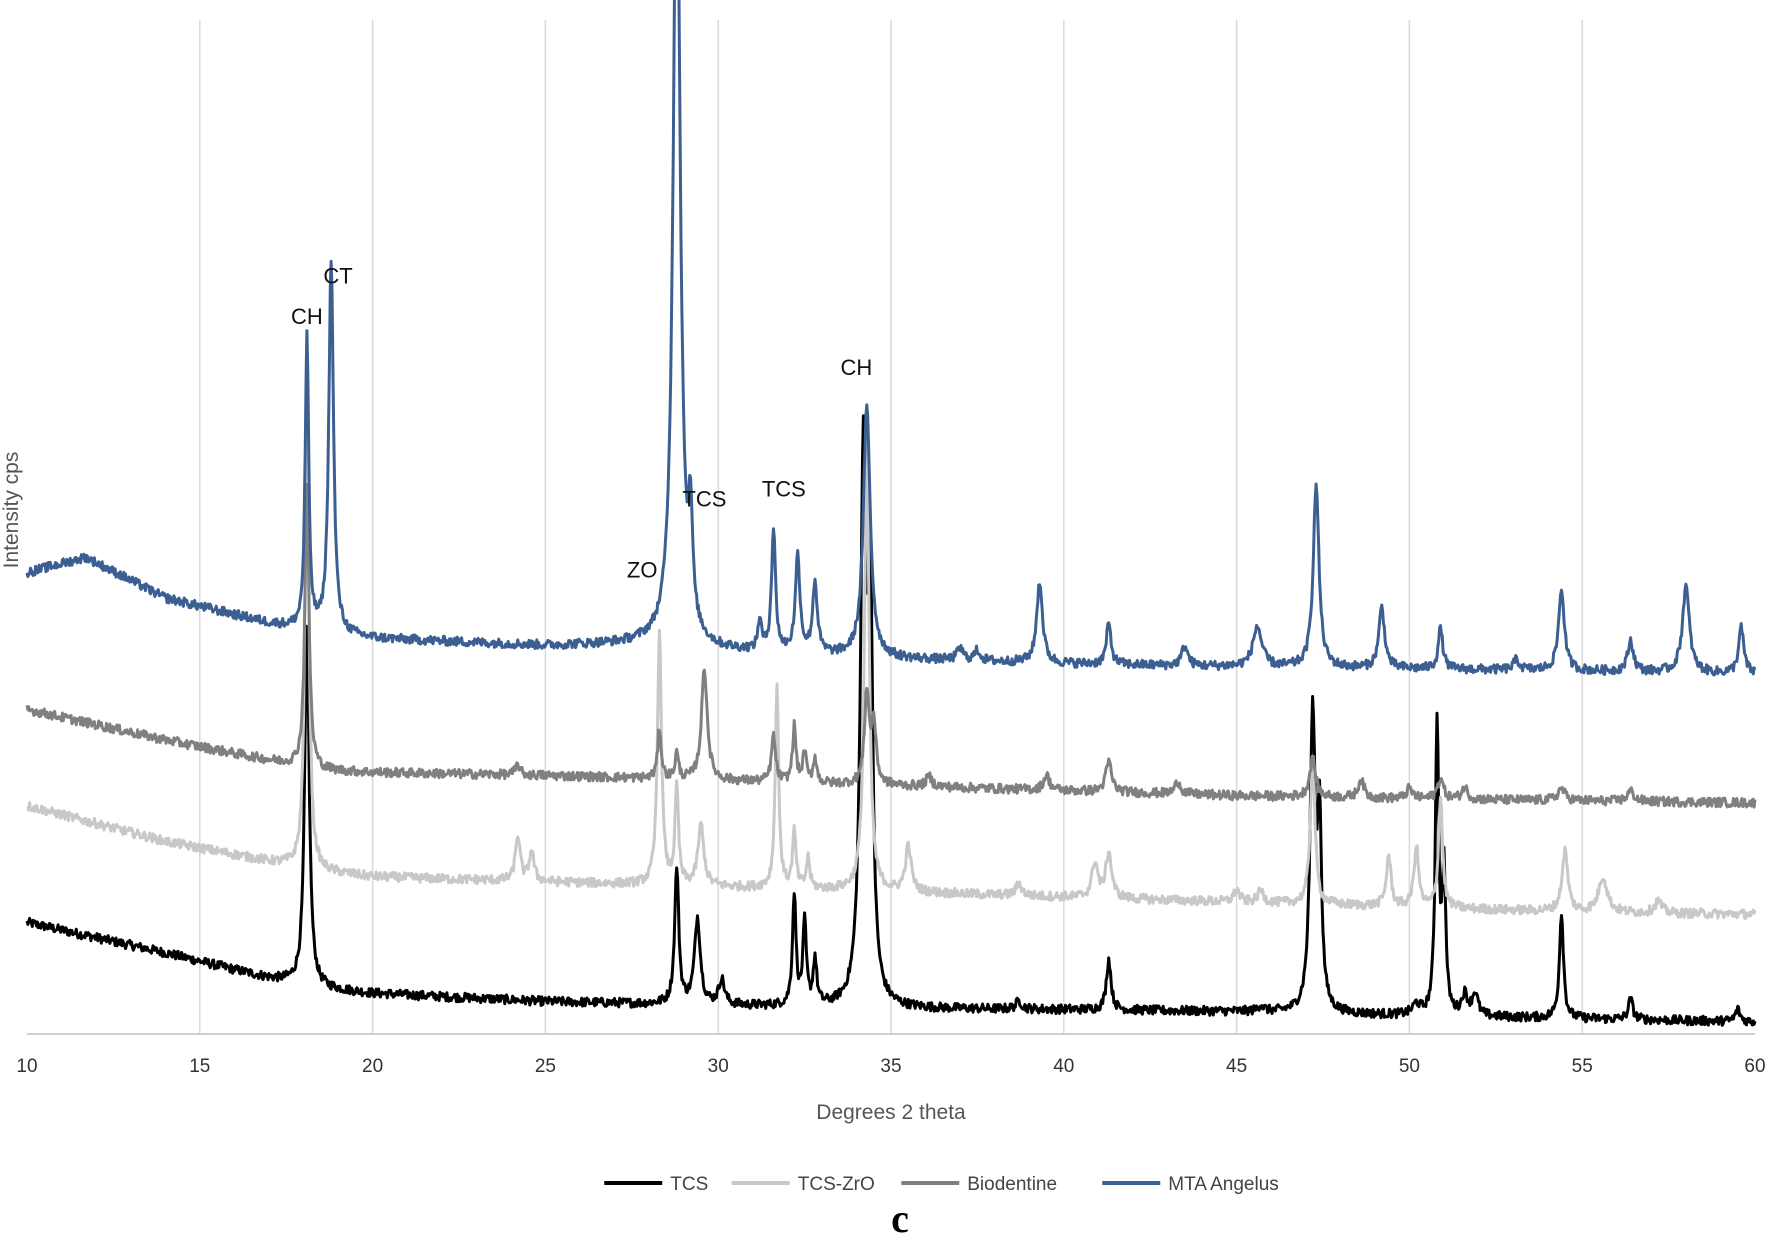 The image size is (1770, 1234). I want to click on y-axis-title: Intensity cps, so click(11, 510).